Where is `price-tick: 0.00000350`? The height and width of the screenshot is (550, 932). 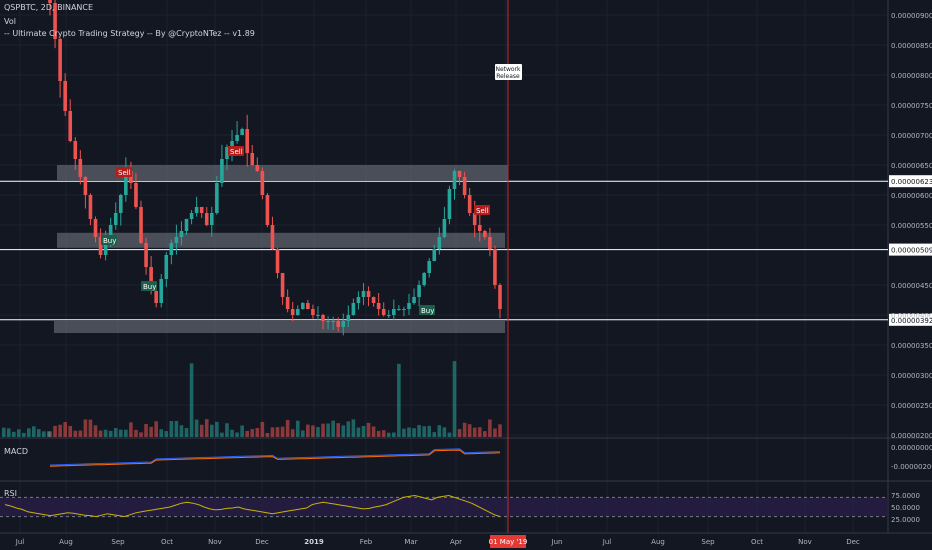 price-tick: 0.00000350 is located at coordinates (911, 346).